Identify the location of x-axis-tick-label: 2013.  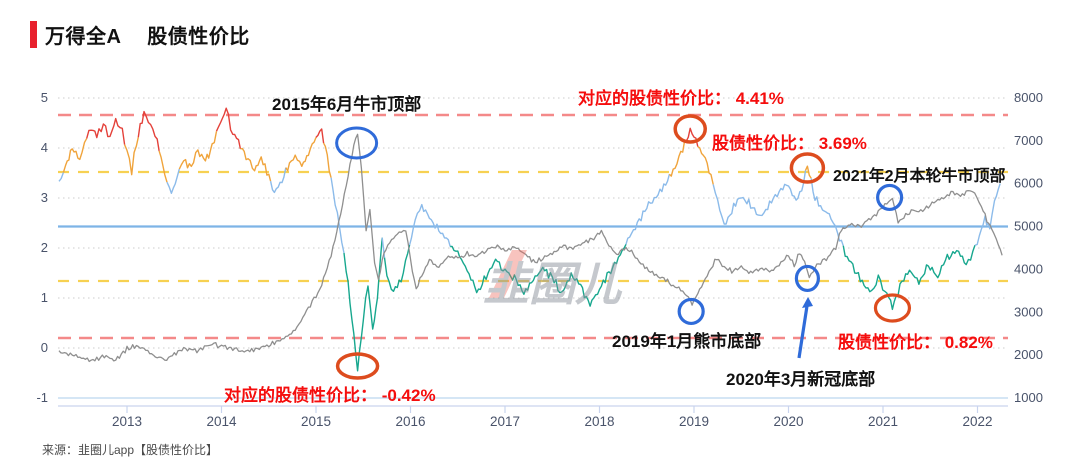
(127, 421).